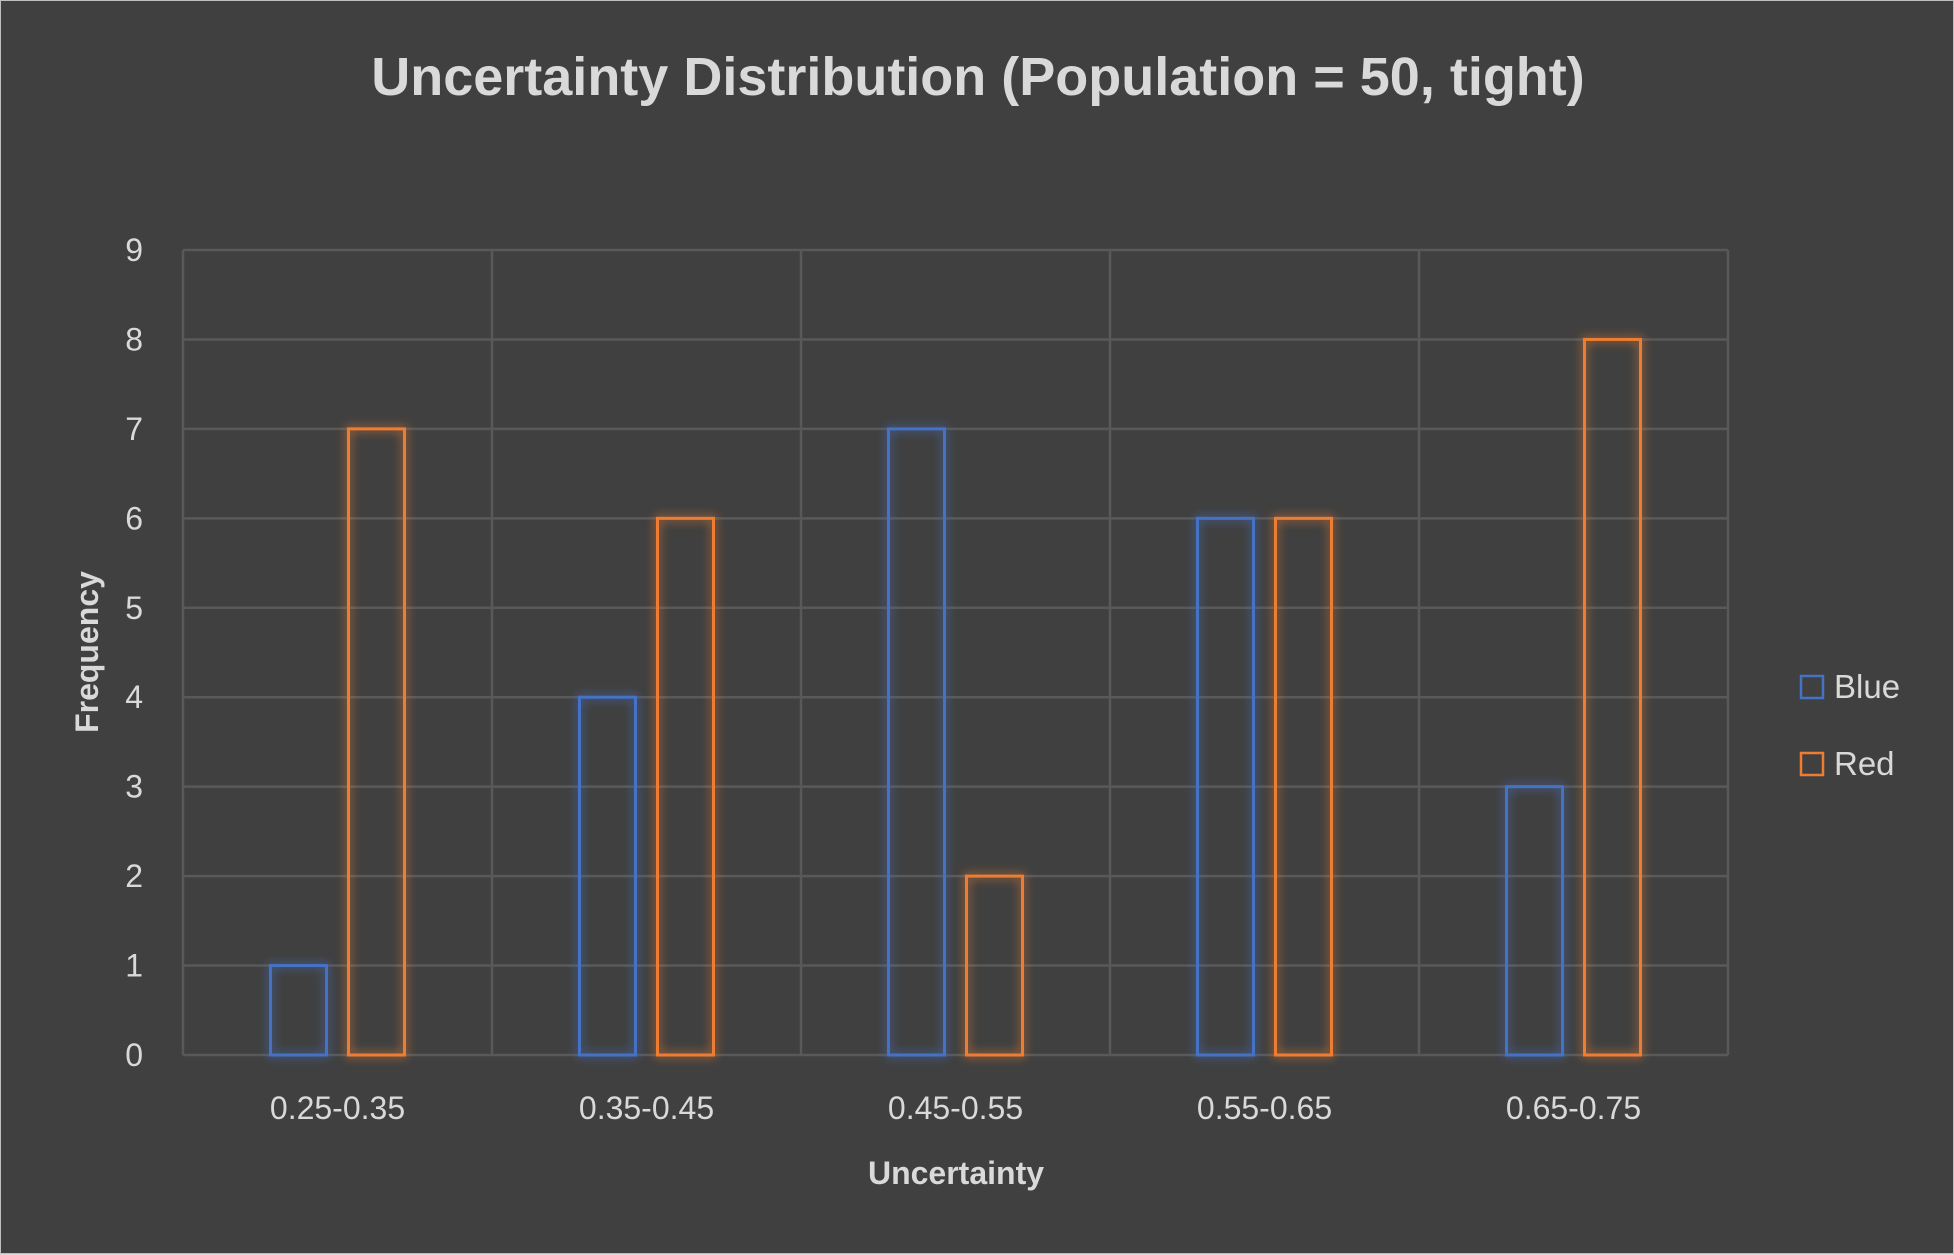  I want to click on x-tick-label-0: 0.25-0.35, so click(337, 1108).